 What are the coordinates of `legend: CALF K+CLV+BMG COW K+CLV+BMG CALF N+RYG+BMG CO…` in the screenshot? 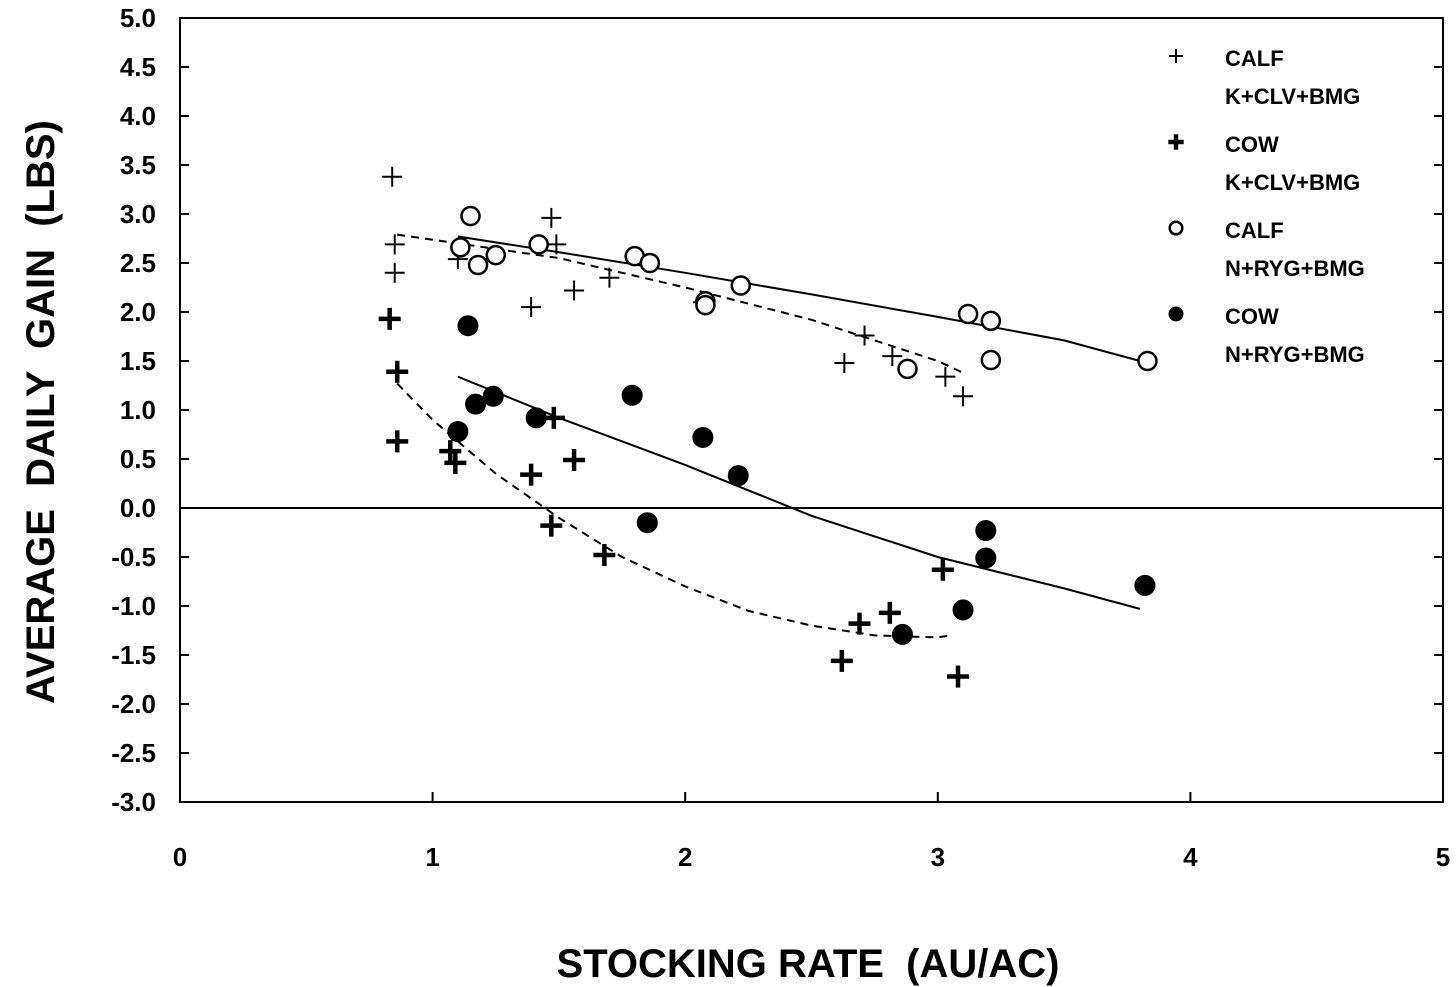 It's located at (1266, 206).